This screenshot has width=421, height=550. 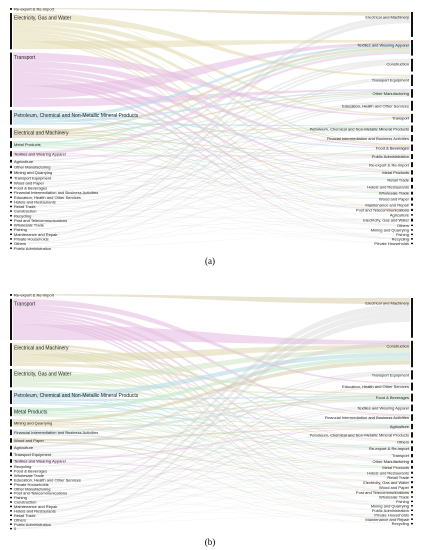 What do you see at coordinates (388, 472) in the screenshot?
I see `right-node-label-hotels-and-restaurants: Hotels and Restaurants` at bounding box center [388, 472].